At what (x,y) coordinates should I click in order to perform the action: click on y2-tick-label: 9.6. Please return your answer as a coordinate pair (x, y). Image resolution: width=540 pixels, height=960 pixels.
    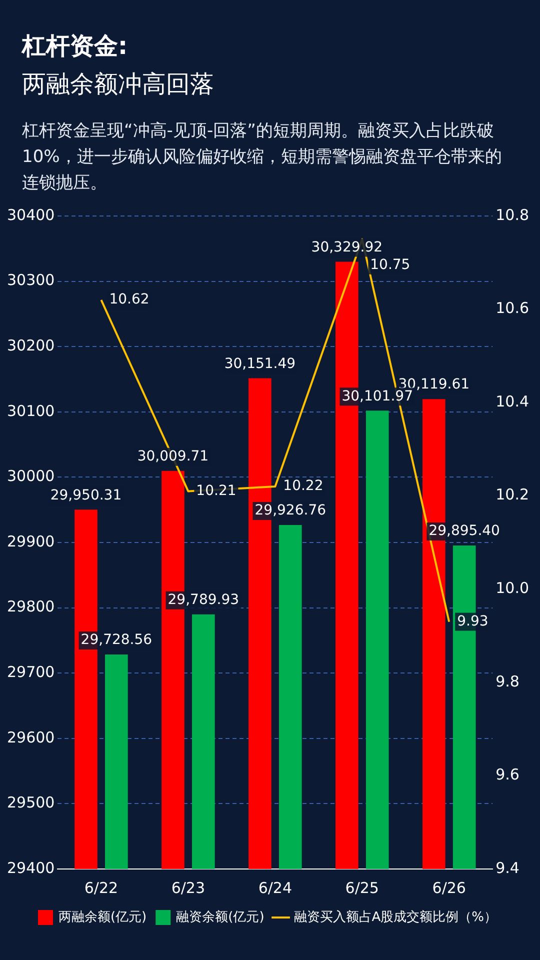
    Looking at the image, I should click on (508, 775).